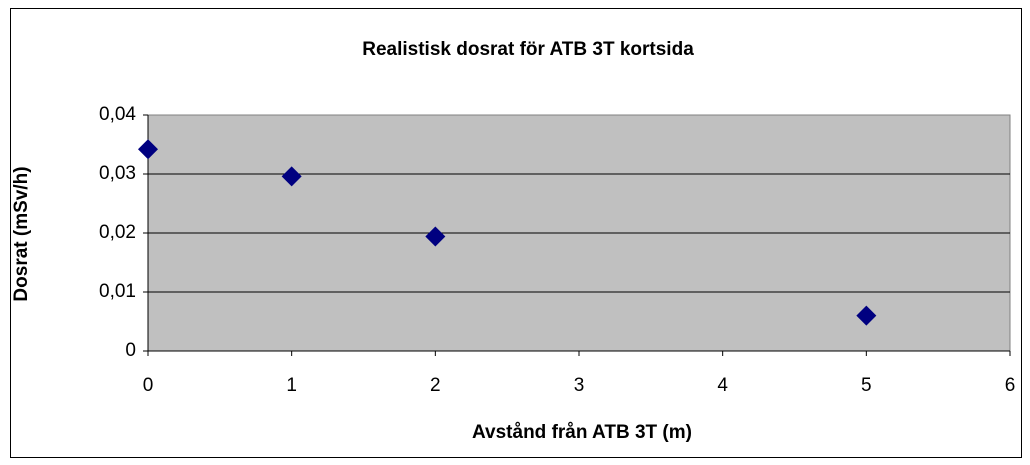 The height and width of the screenshot is (465, 1030). What do you see at coordinates (117, 173) in the screenshot?
I see `y-tick-label: 0,03` at bounding box center [117, 173].